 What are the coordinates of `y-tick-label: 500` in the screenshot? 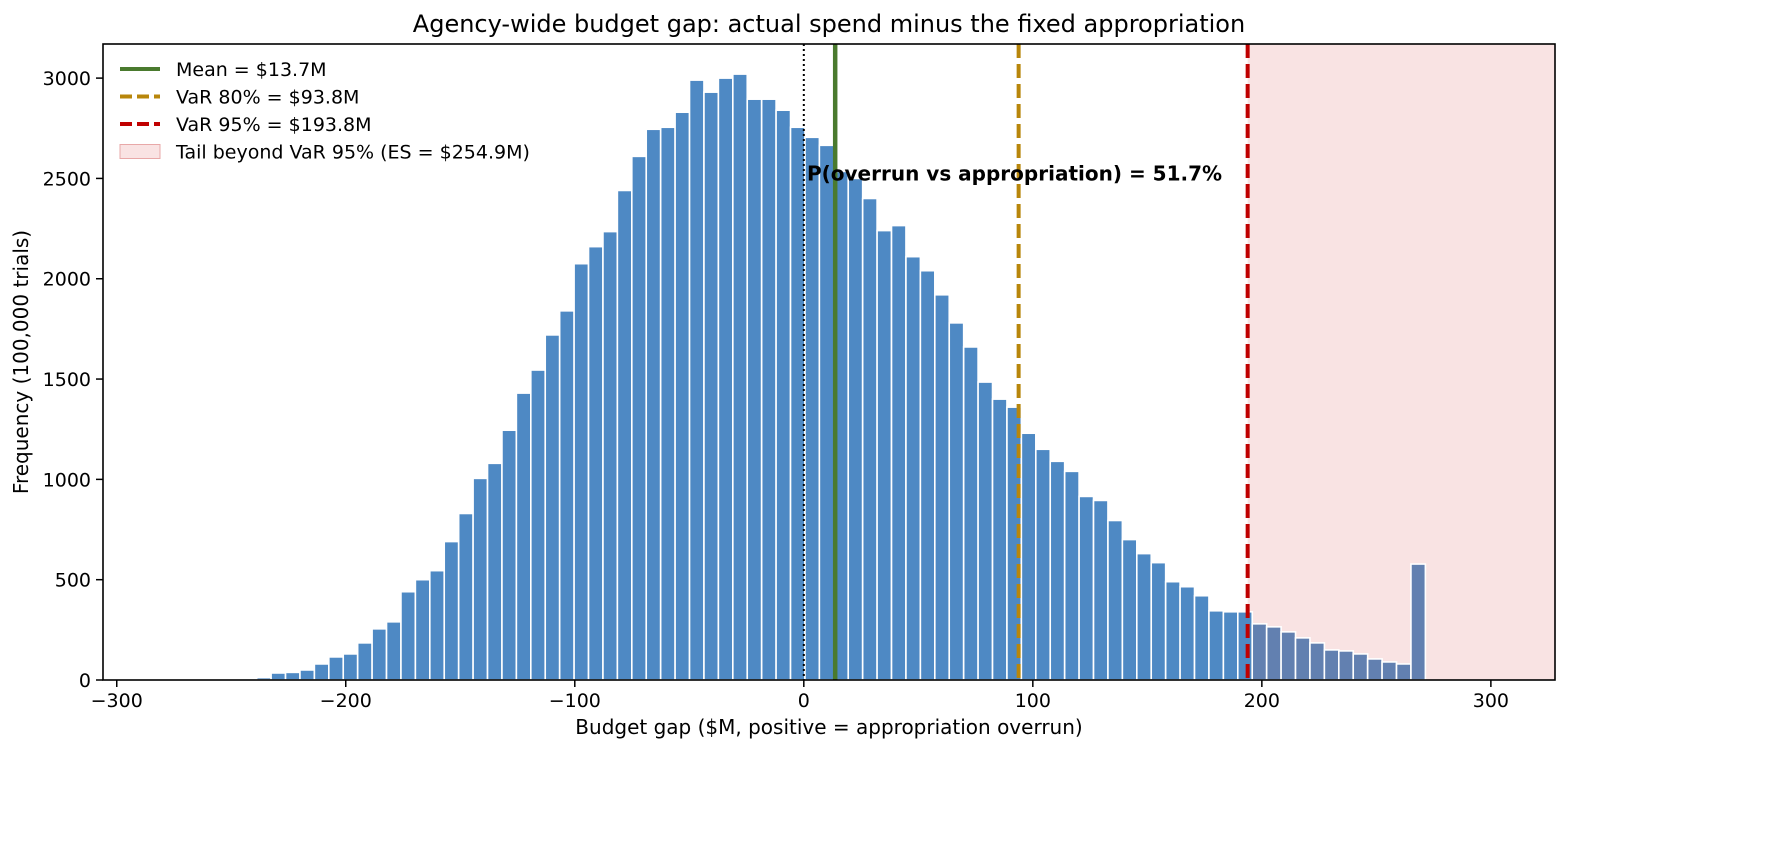 It's located at (73, 581).